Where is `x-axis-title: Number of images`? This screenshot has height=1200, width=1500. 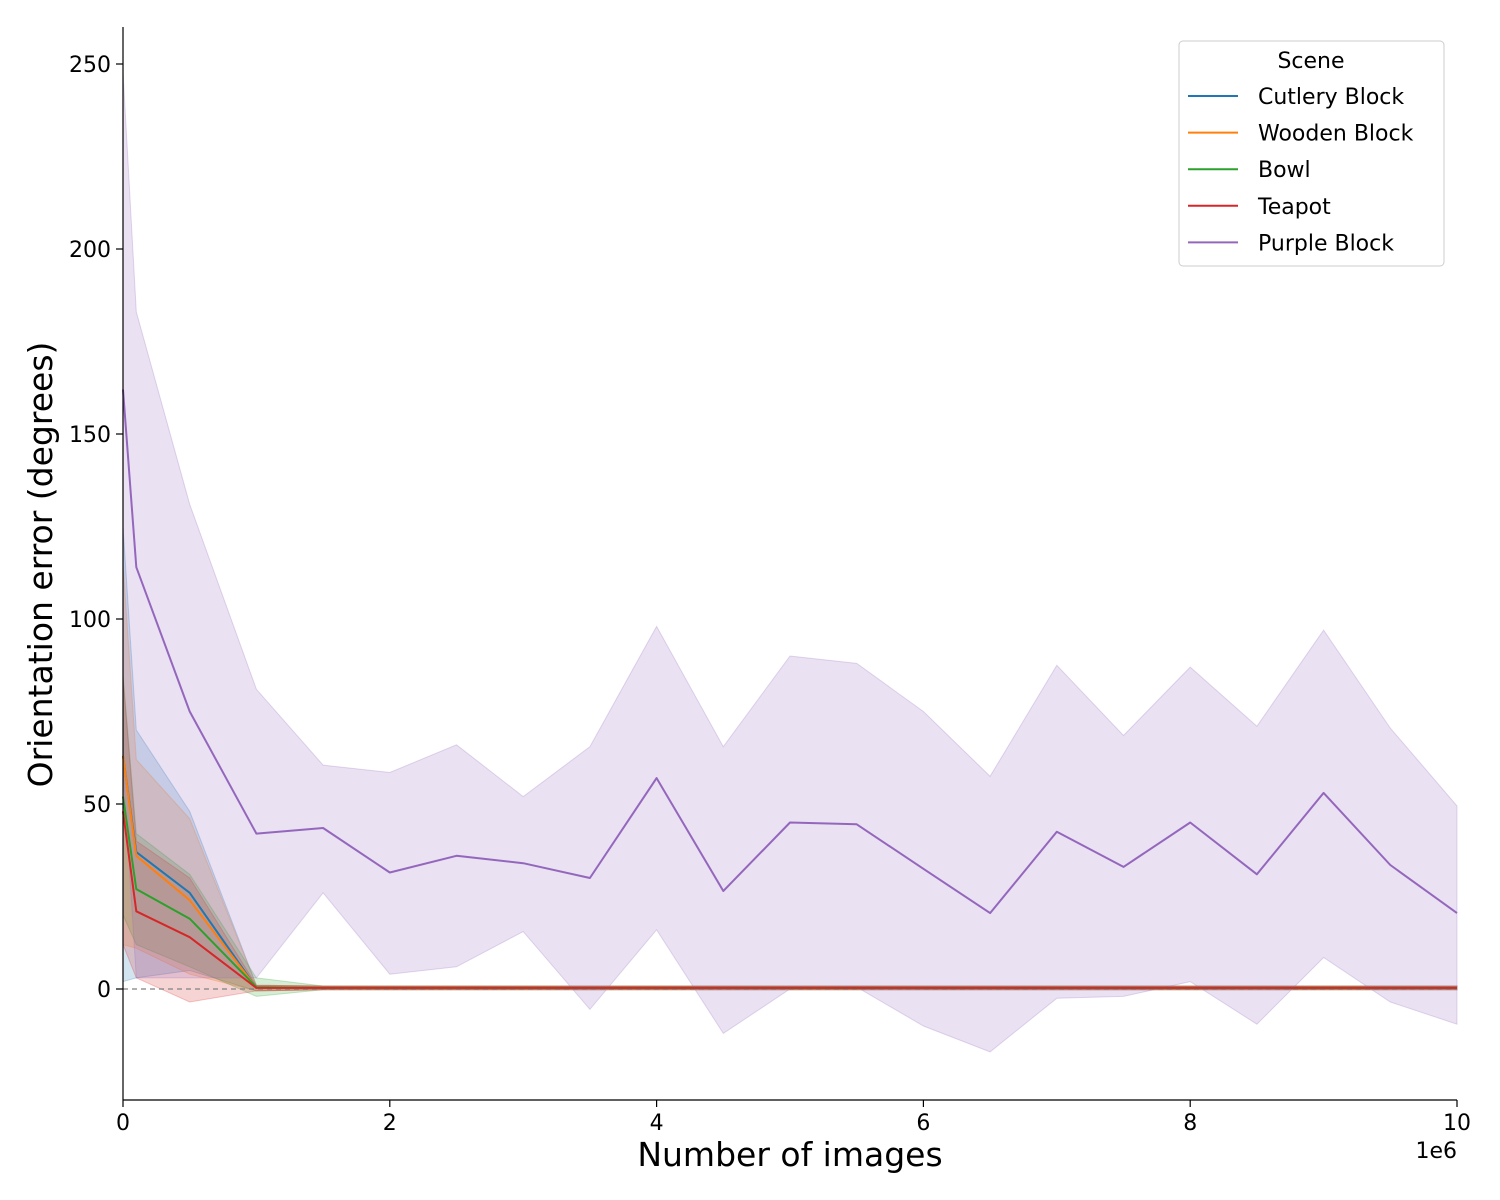 x-axis-title: Number of images is located at coordinates (789, 1154).